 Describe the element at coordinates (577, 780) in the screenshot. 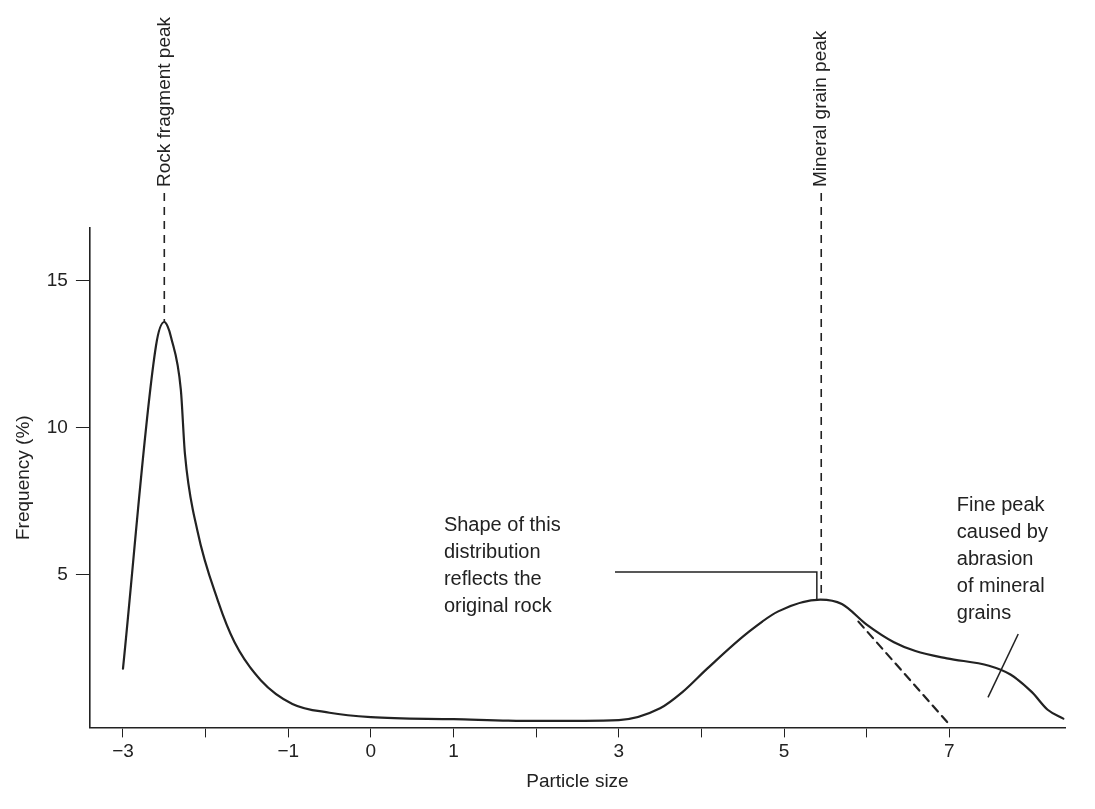

I see `x-axis-title: Particle size` at that location.